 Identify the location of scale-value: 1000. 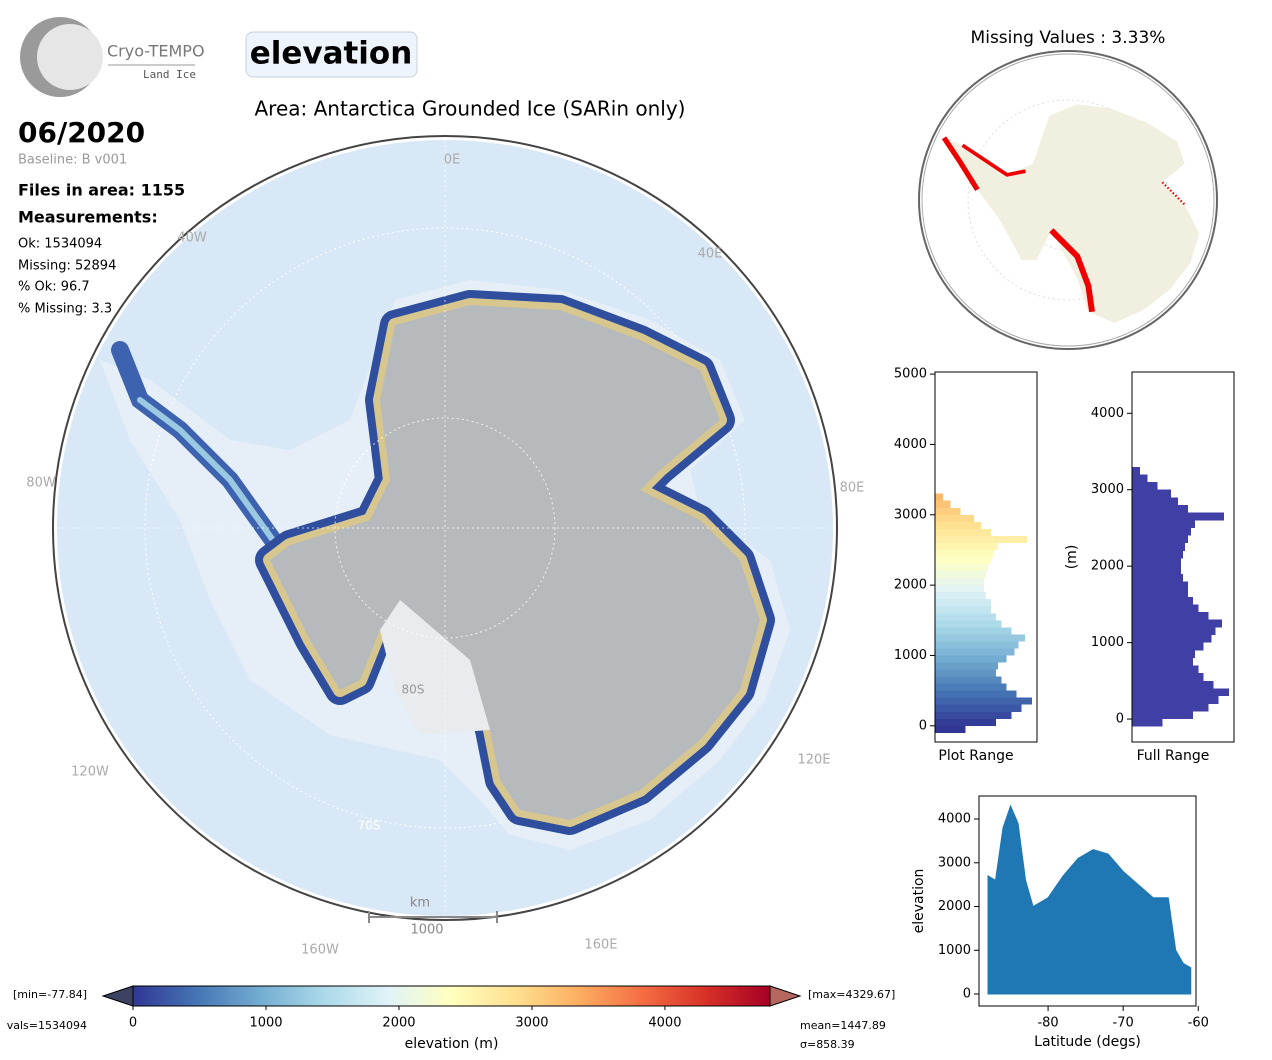
(426, 930).